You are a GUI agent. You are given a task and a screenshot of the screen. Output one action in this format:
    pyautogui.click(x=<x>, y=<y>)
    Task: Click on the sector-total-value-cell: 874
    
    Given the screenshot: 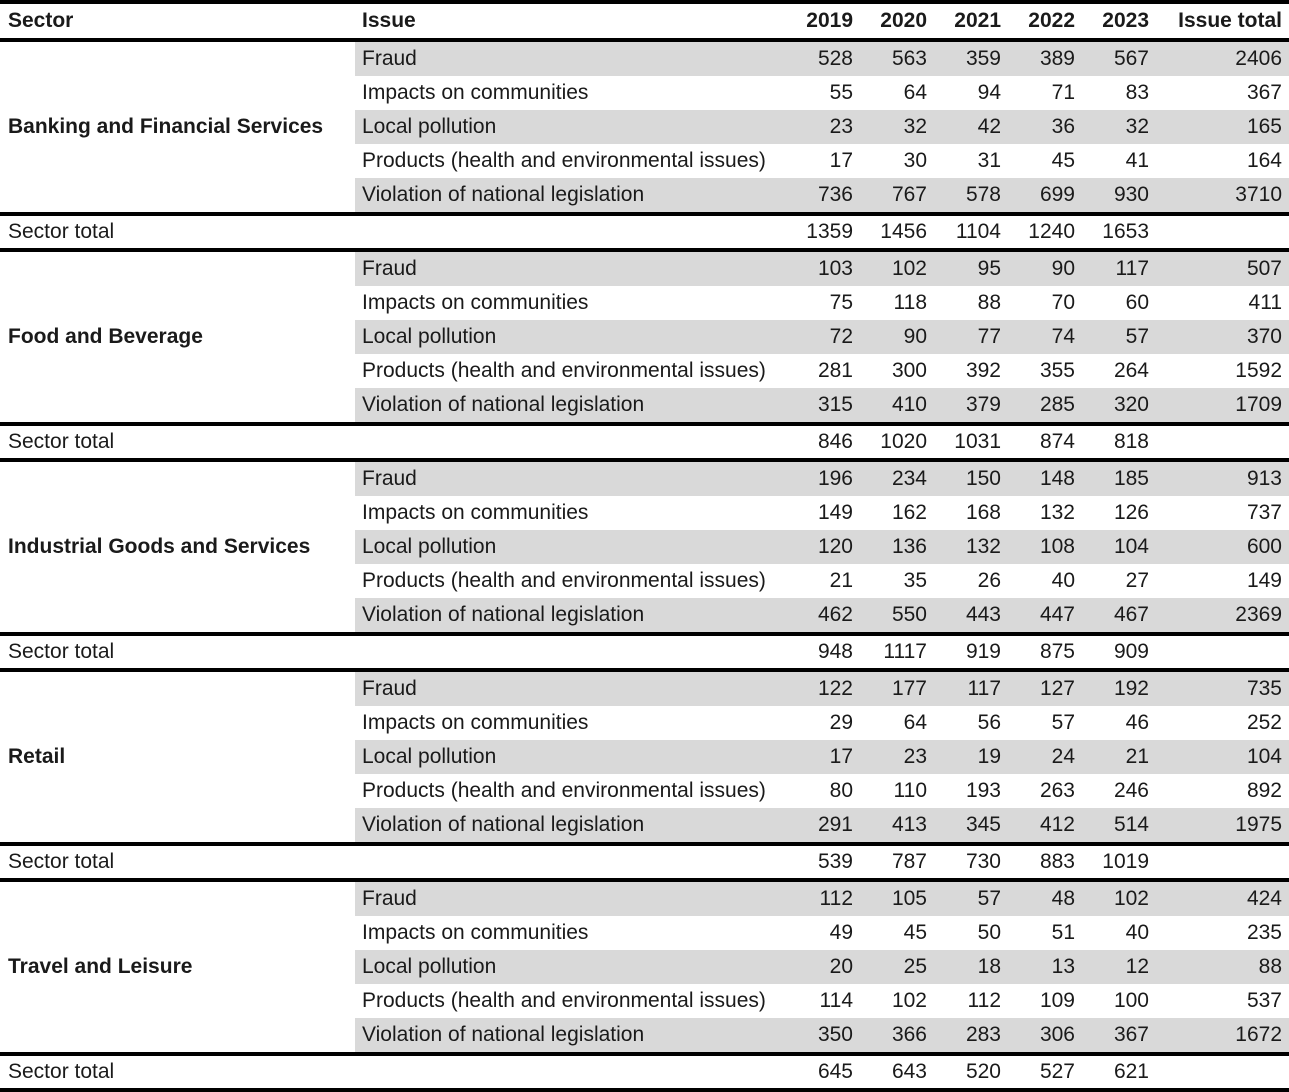 What is the action you would take?
    pyautogui.click(x=1057, y=441)
    